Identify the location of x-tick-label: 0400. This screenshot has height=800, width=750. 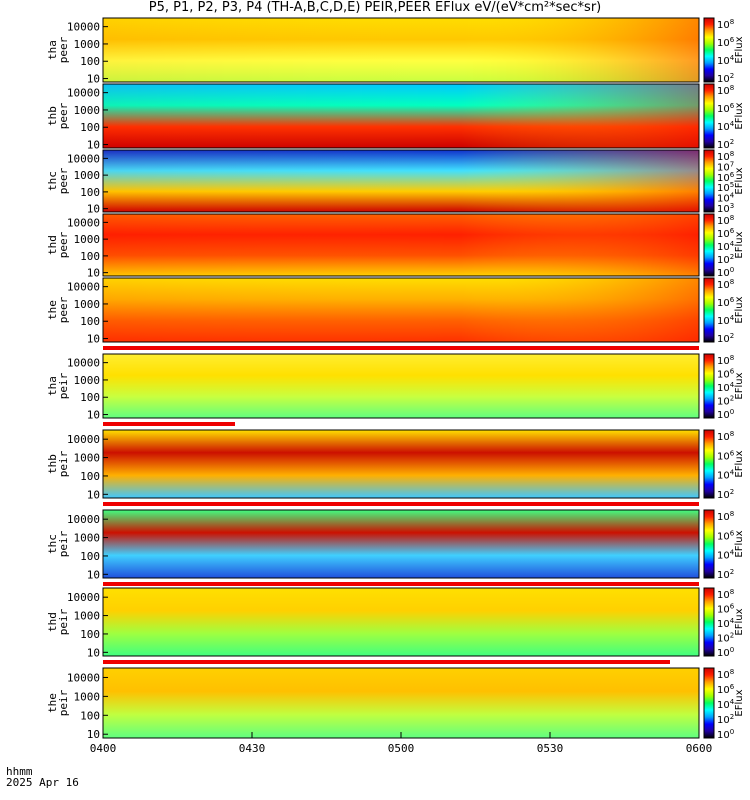
(103, 748).